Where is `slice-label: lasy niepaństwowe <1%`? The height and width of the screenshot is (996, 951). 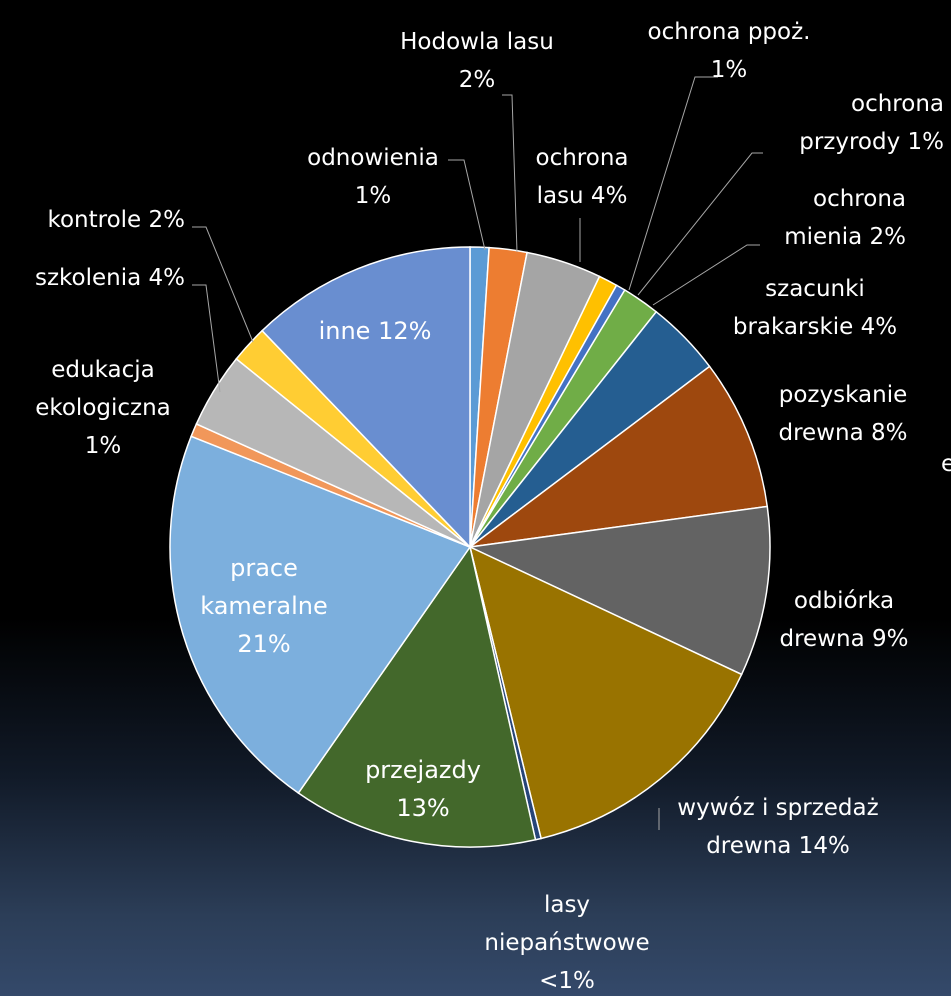 slice-label: lasy niepaństwowe <1% is located at coordinates (566, 943).